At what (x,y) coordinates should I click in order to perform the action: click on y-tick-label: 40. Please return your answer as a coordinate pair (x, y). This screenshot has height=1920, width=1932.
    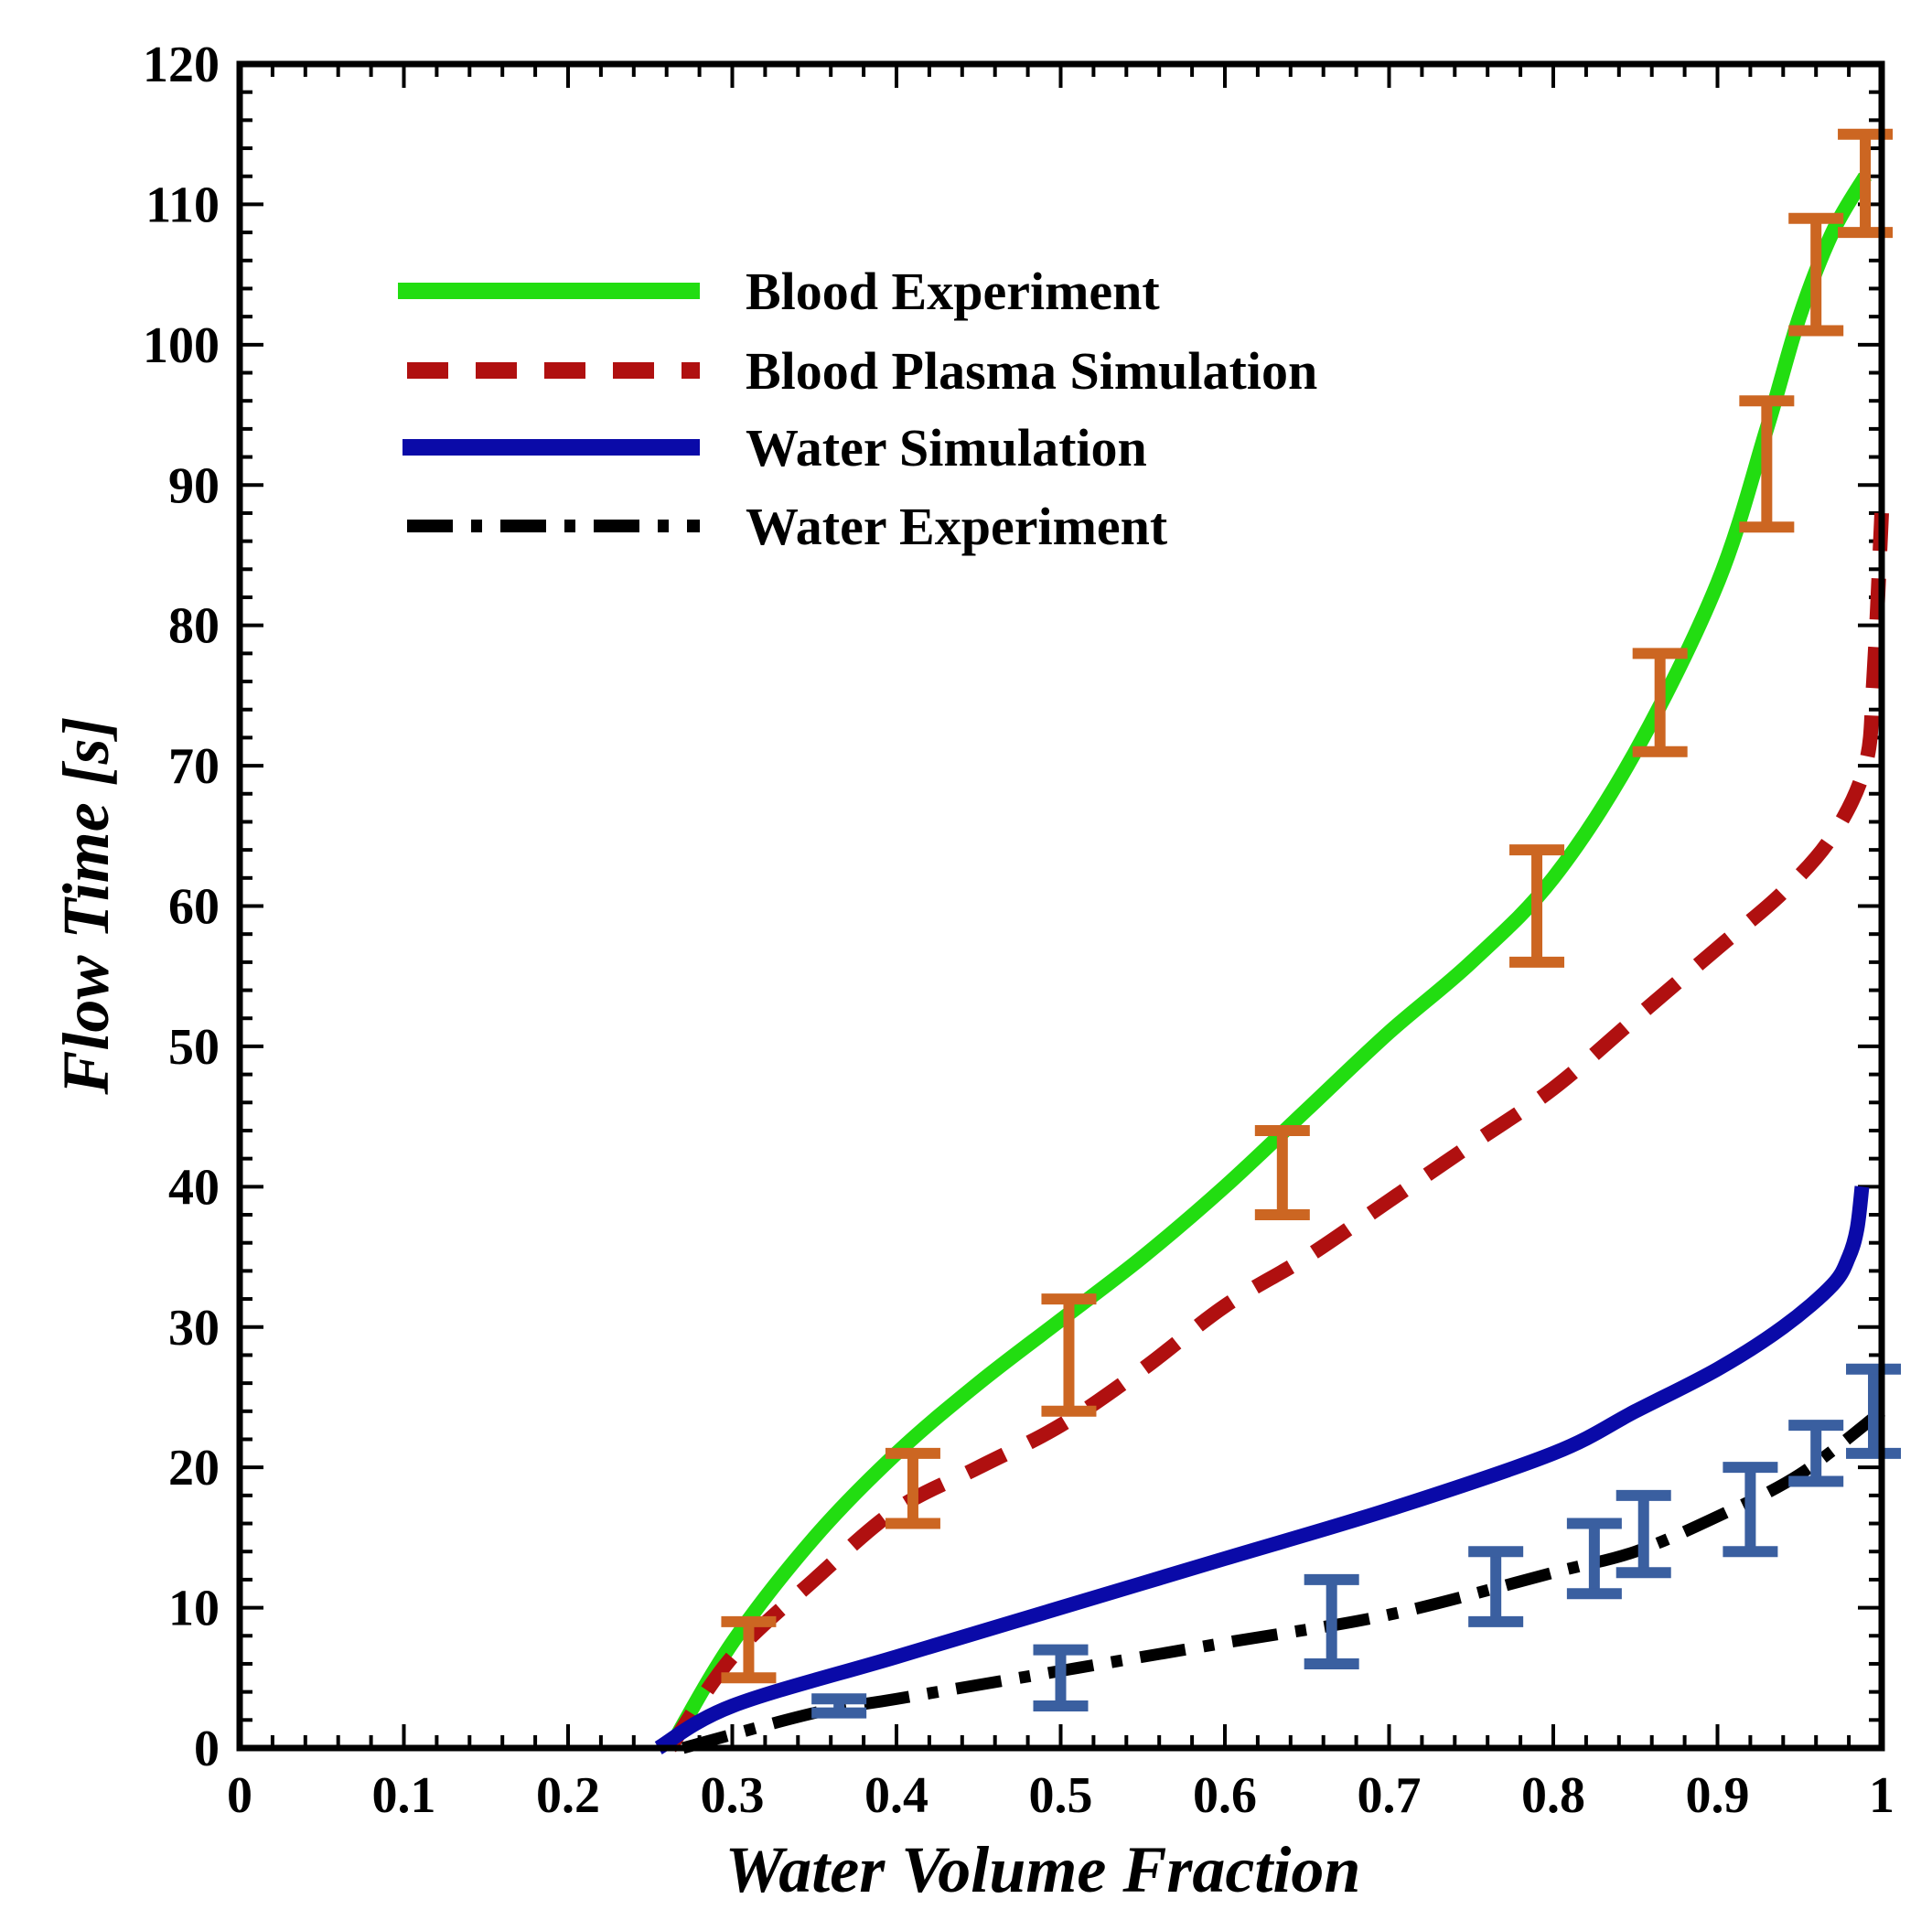
    Looking at the image, I should click on (194, 1187).